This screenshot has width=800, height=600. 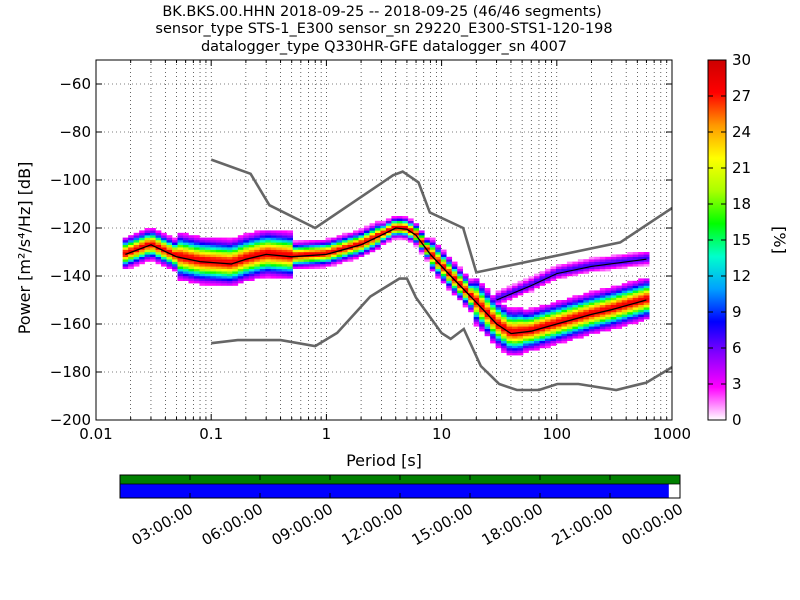 What do you see at coordinates (386, 281) in the screenshot?
I see `mode-line` at bounding box center [386, 281].